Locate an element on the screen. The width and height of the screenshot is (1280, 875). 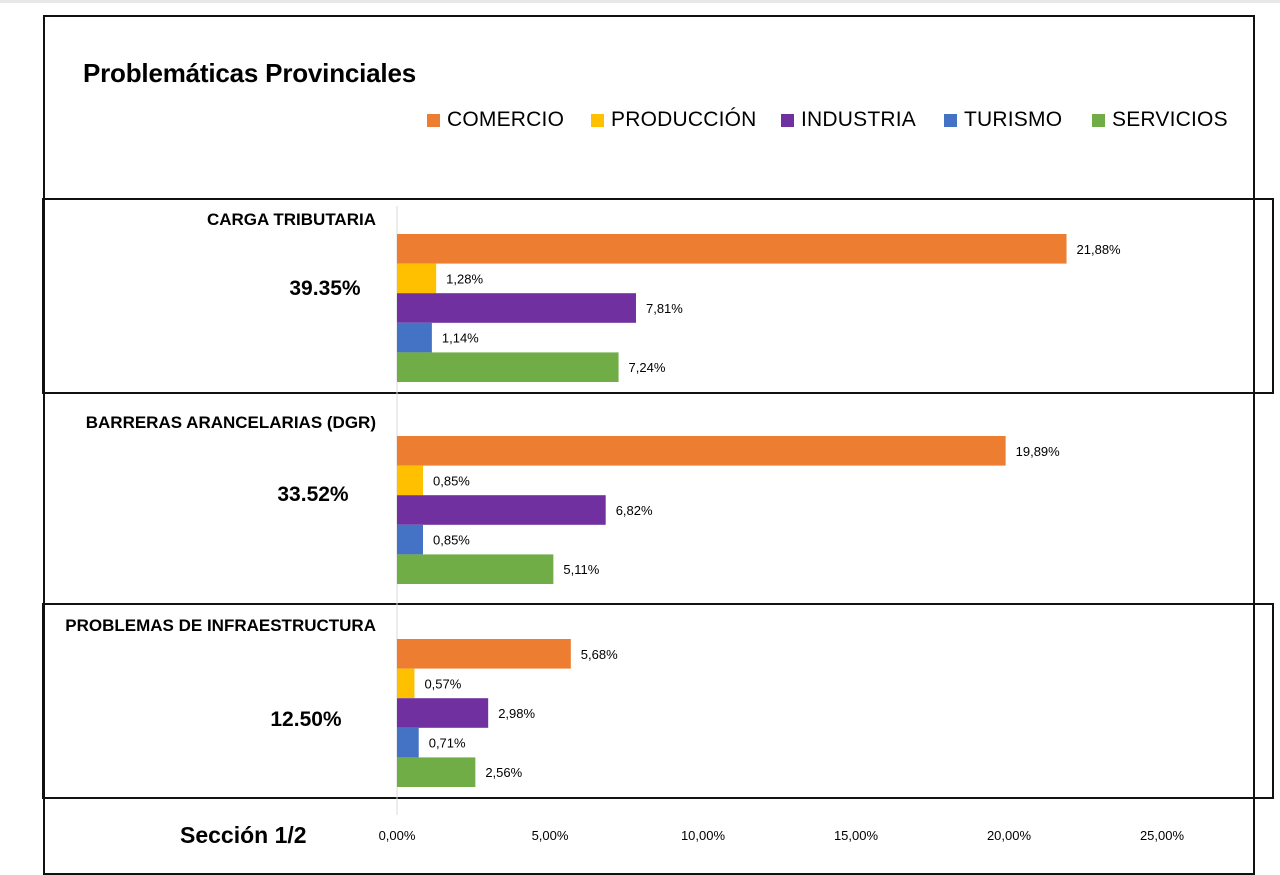
data-label-barreras-arancelarias-dgr-comercio: 19,89% is located at coordinates (1038, 451).